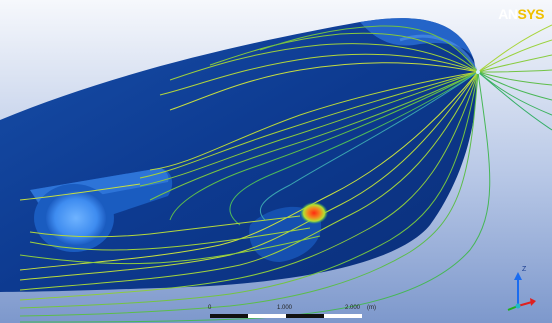 The image size is (552, 323). I want to click on axis-triad-icon, so click(521, 291).